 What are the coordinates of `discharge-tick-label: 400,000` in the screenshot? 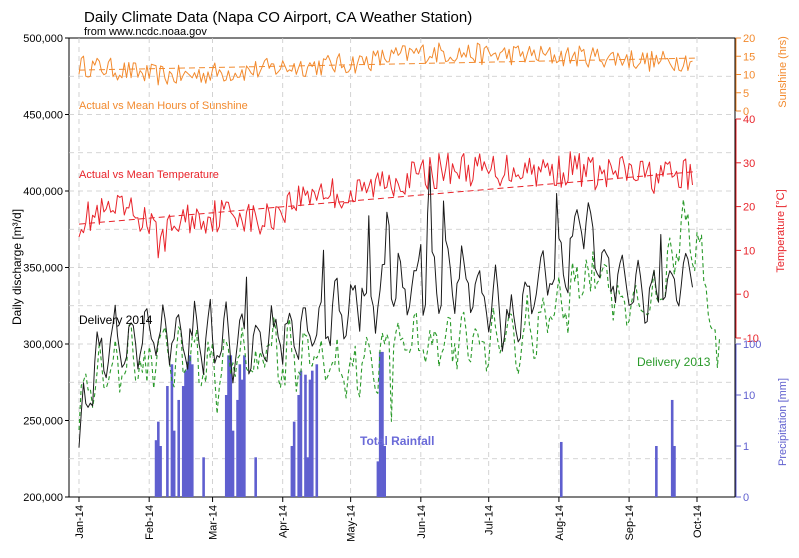 It's located at (43, 192).